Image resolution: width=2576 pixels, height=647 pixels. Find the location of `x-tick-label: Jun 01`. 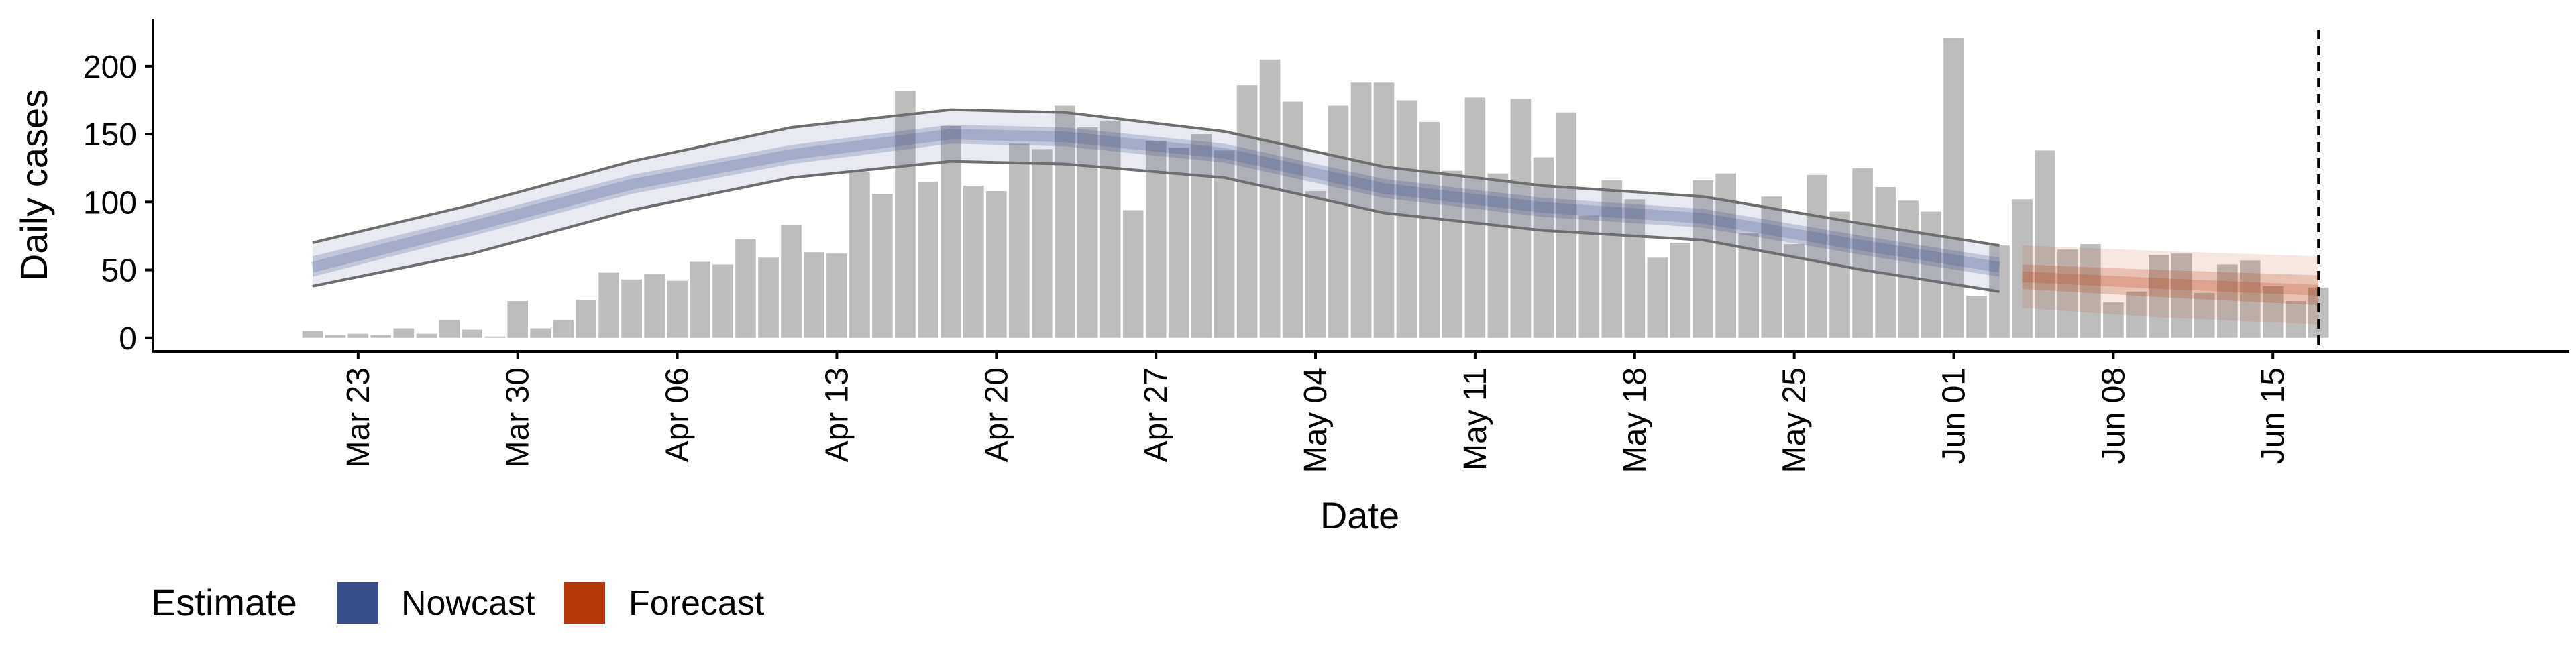

x-tick-label: Jun 01 is located at coordinates (1954, 415).